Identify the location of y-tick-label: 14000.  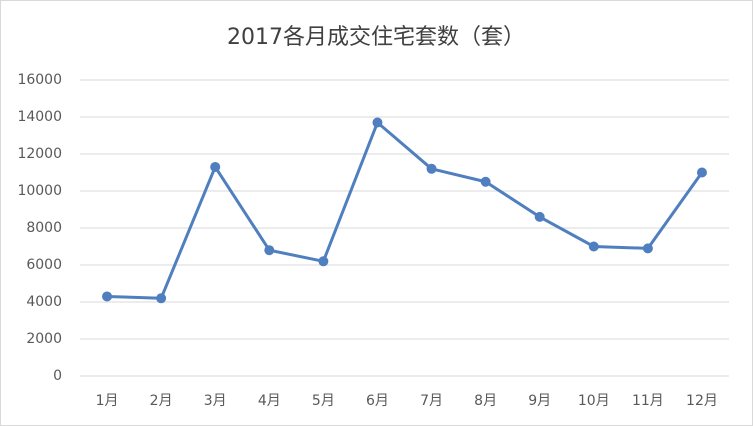
(39, 117).